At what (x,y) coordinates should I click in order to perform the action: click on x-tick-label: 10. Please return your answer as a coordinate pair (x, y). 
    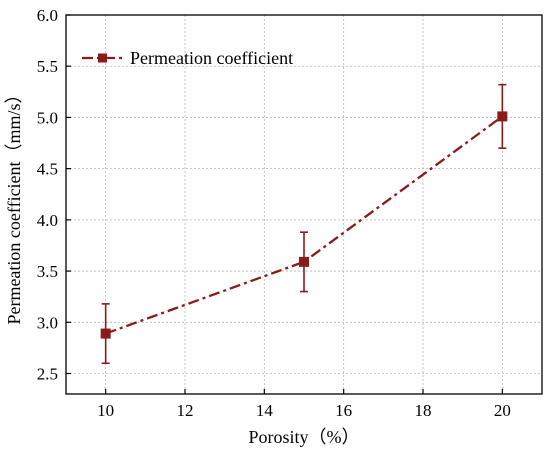
    Looking at the image, I should click on (105, 410).